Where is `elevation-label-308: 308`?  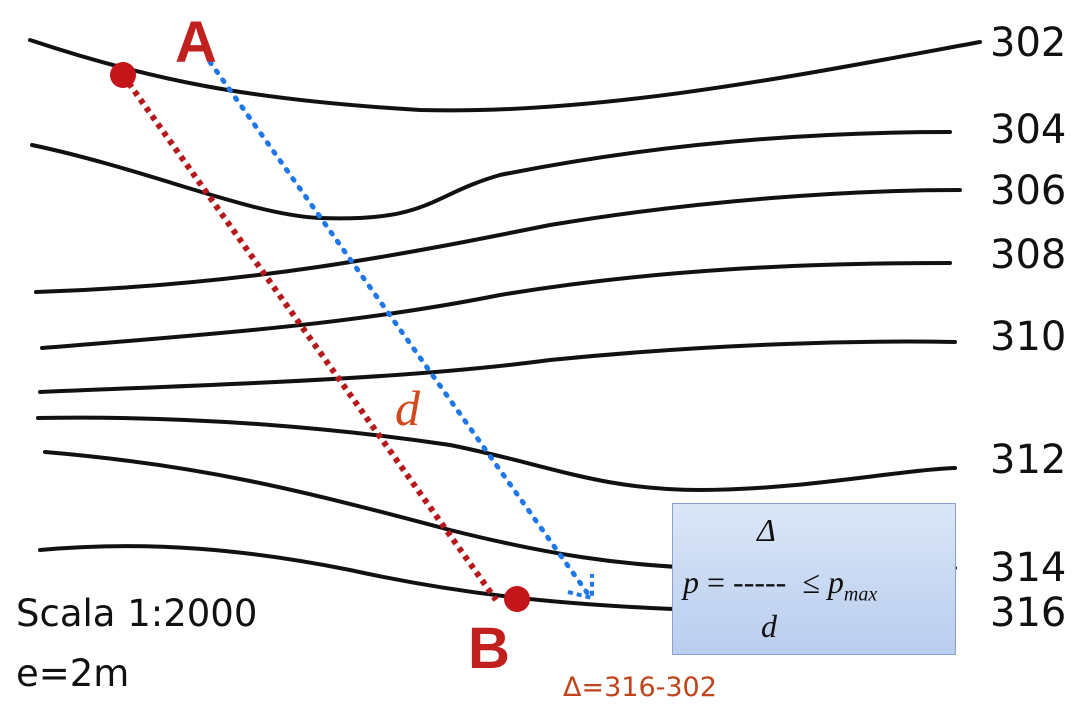
elevation-label-308: 308 is located at coordinates (1028, 255).